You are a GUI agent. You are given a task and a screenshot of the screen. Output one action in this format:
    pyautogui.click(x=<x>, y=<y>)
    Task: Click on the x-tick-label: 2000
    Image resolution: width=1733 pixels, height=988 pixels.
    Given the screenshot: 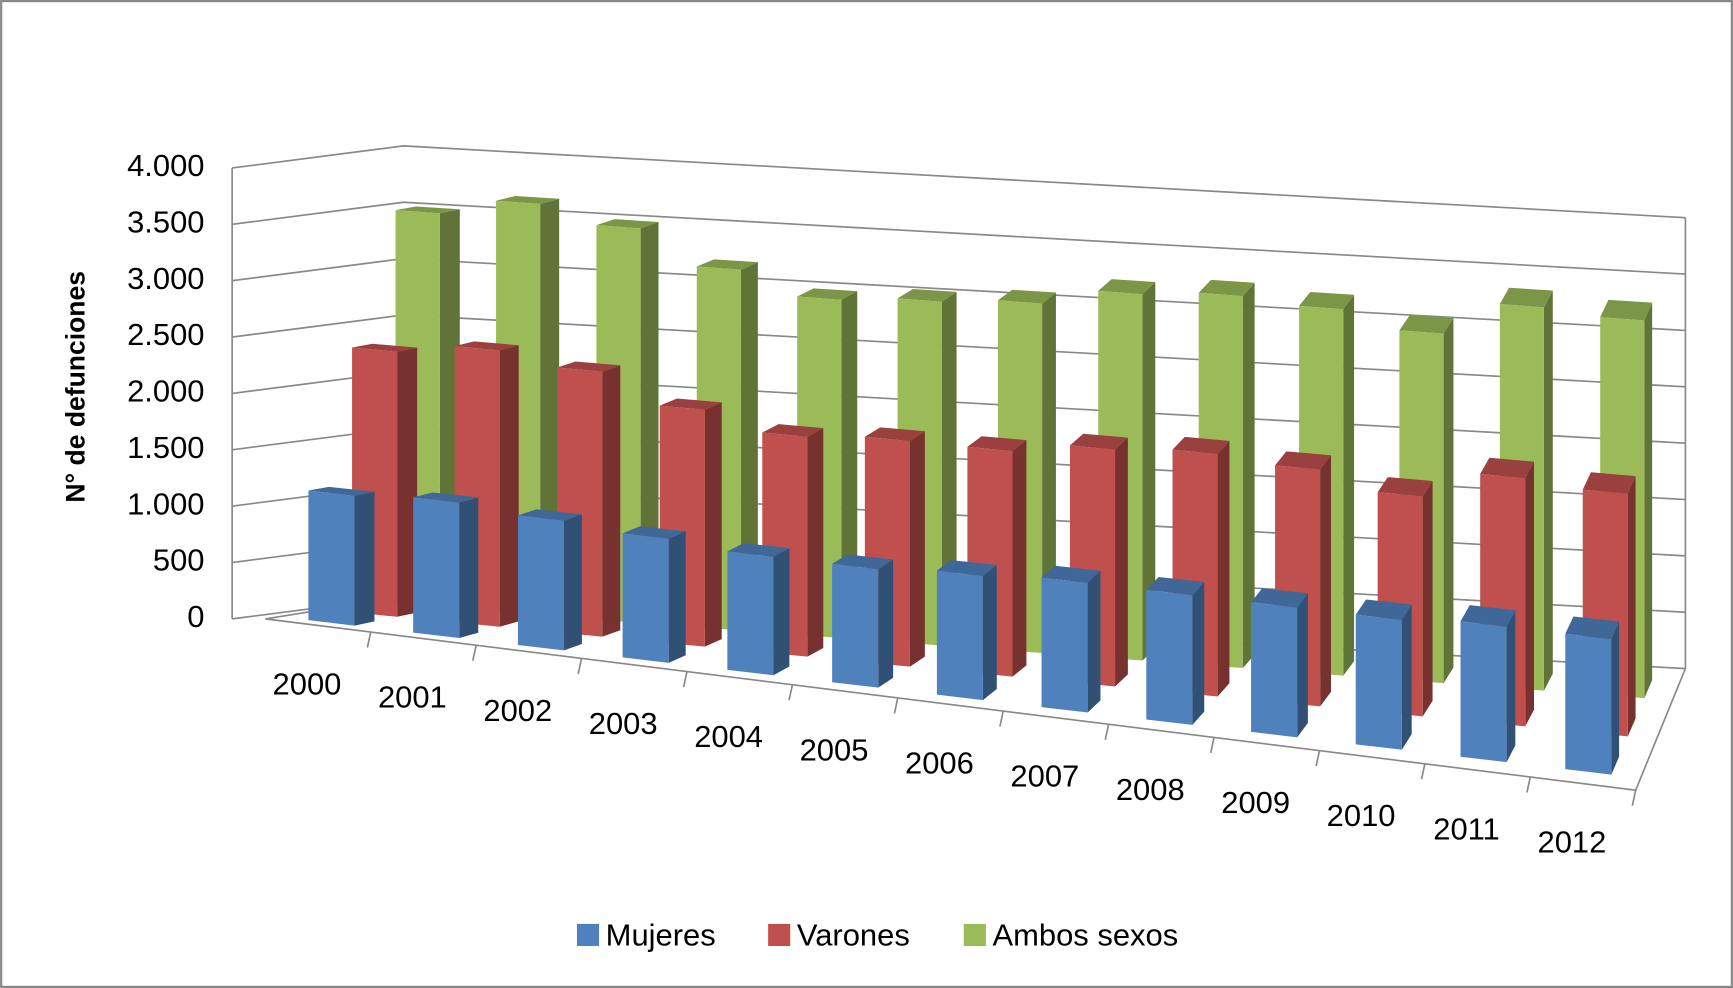 What is the action you would take?
    pyautogui.click(x=307, y=683)
    